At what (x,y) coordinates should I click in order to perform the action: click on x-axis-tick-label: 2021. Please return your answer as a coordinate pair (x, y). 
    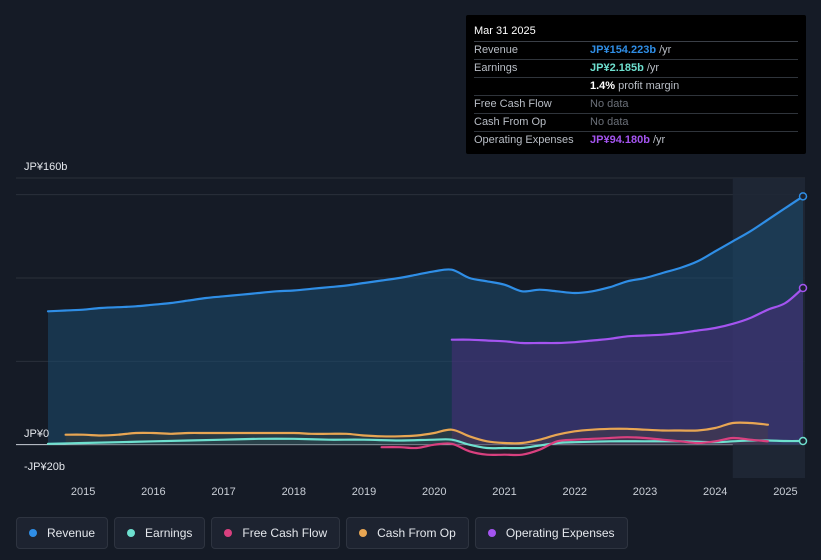
    Looking at the image, I should click on (504, 492).